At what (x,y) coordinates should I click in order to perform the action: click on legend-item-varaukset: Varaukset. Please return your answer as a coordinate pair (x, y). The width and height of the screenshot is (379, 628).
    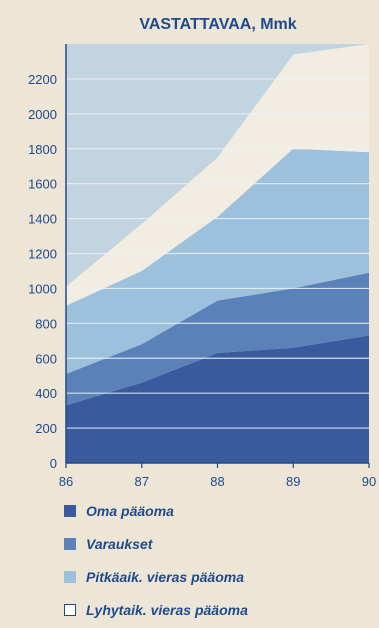
    Looking at the image, I should click on (156, 544).